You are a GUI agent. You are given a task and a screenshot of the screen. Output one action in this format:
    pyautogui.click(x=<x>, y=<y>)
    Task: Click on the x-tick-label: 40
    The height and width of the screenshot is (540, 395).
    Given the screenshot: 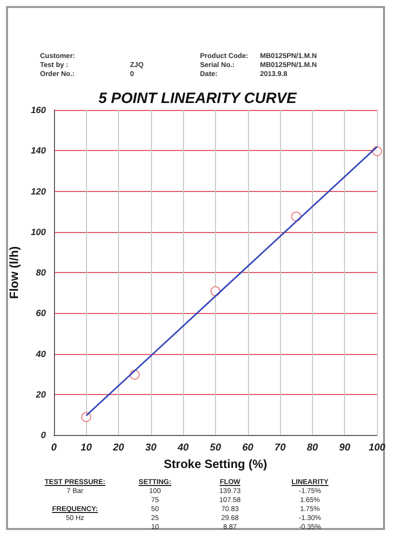 What is the action you would take?
    pyautogui.click(x=183, y=448)
    